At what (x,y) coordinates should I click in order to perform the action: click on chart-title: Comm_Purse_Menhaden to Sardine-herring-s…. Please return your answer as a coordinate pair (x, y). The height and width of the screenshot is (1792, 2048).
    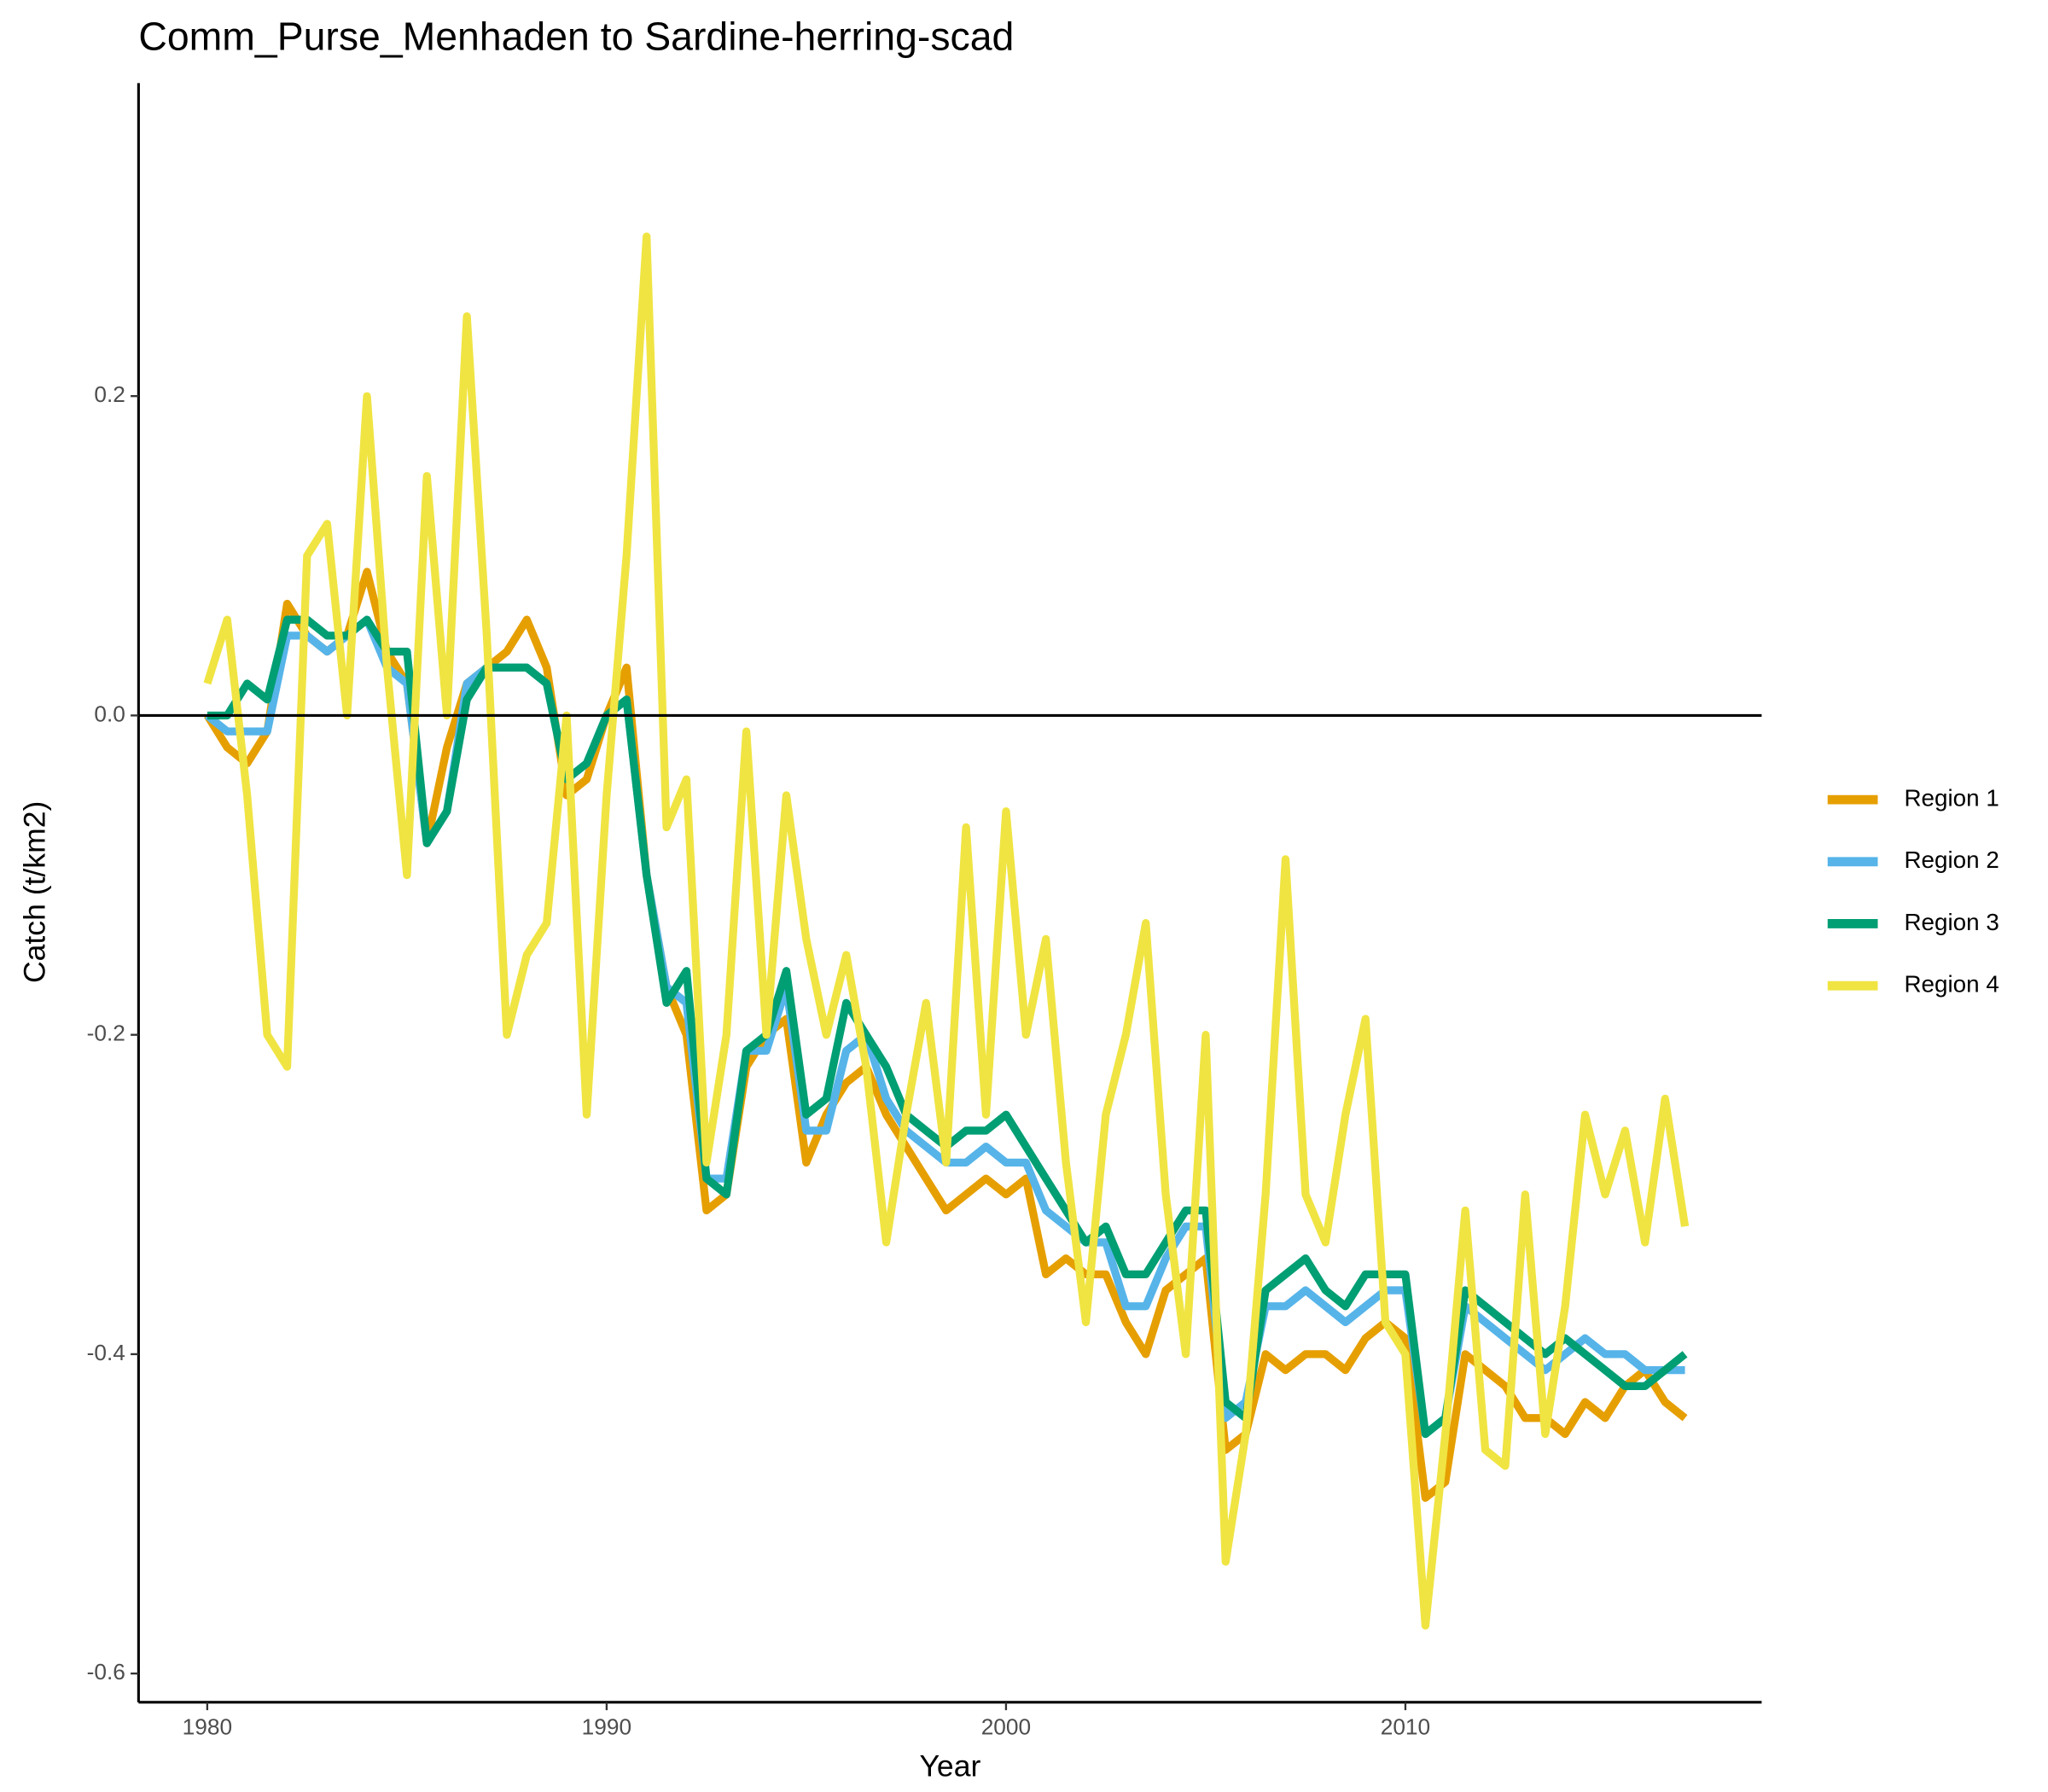
    Looking at the image, I should click on (576, 37).